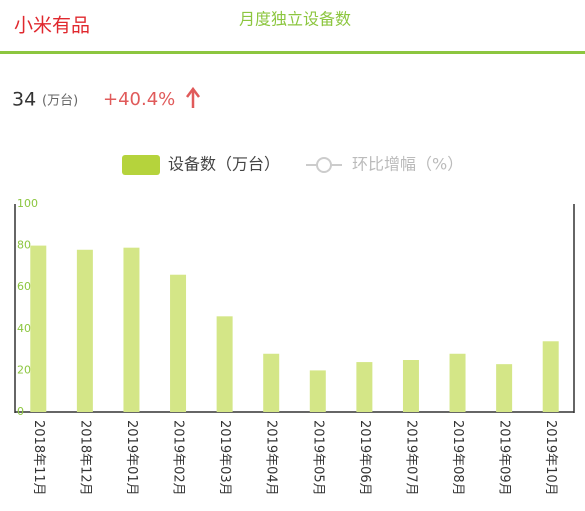 The height and width of the screenshot is (511, 585). I want to click on x-tick-label: 2019年01月, so click(131, 458).